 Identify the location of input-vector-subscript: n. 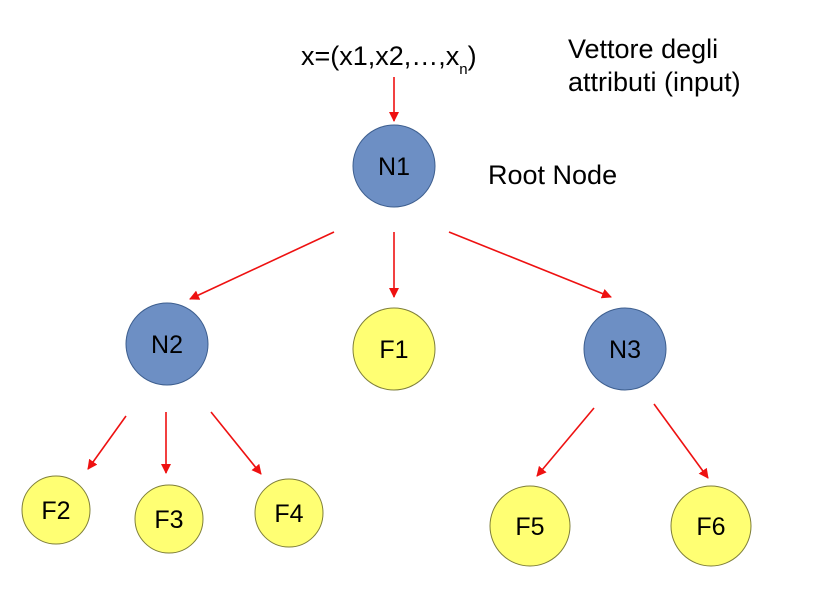
(463, 69).